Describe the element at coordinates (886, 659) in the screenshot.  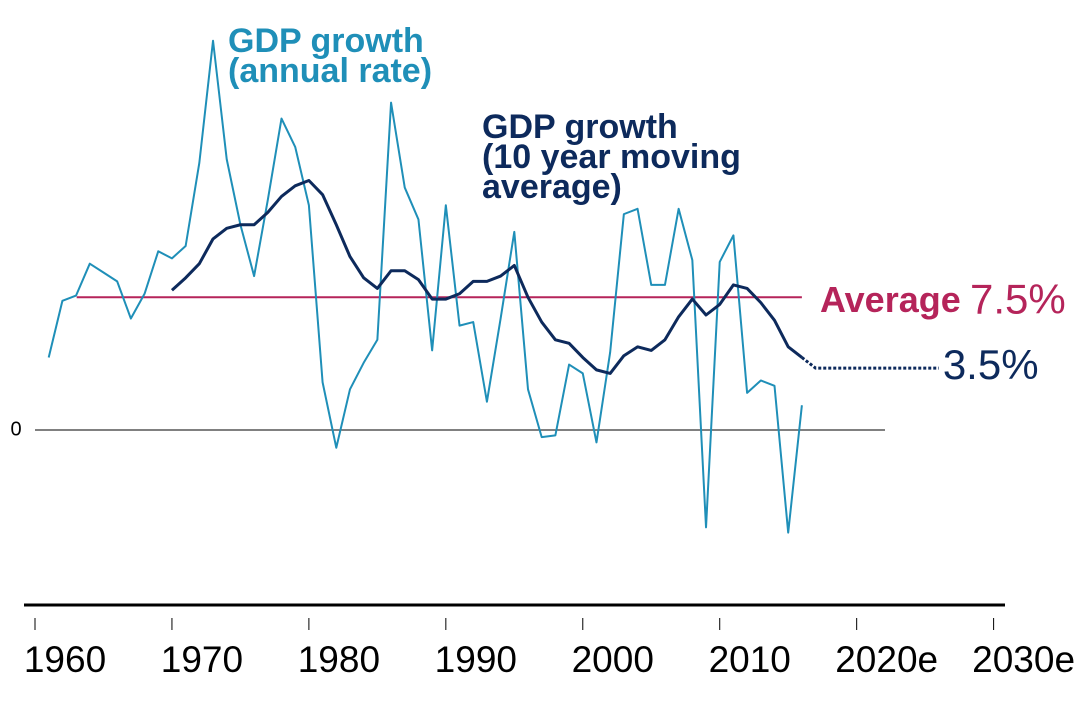
I see `x-tick-label: 2020e` at that location.